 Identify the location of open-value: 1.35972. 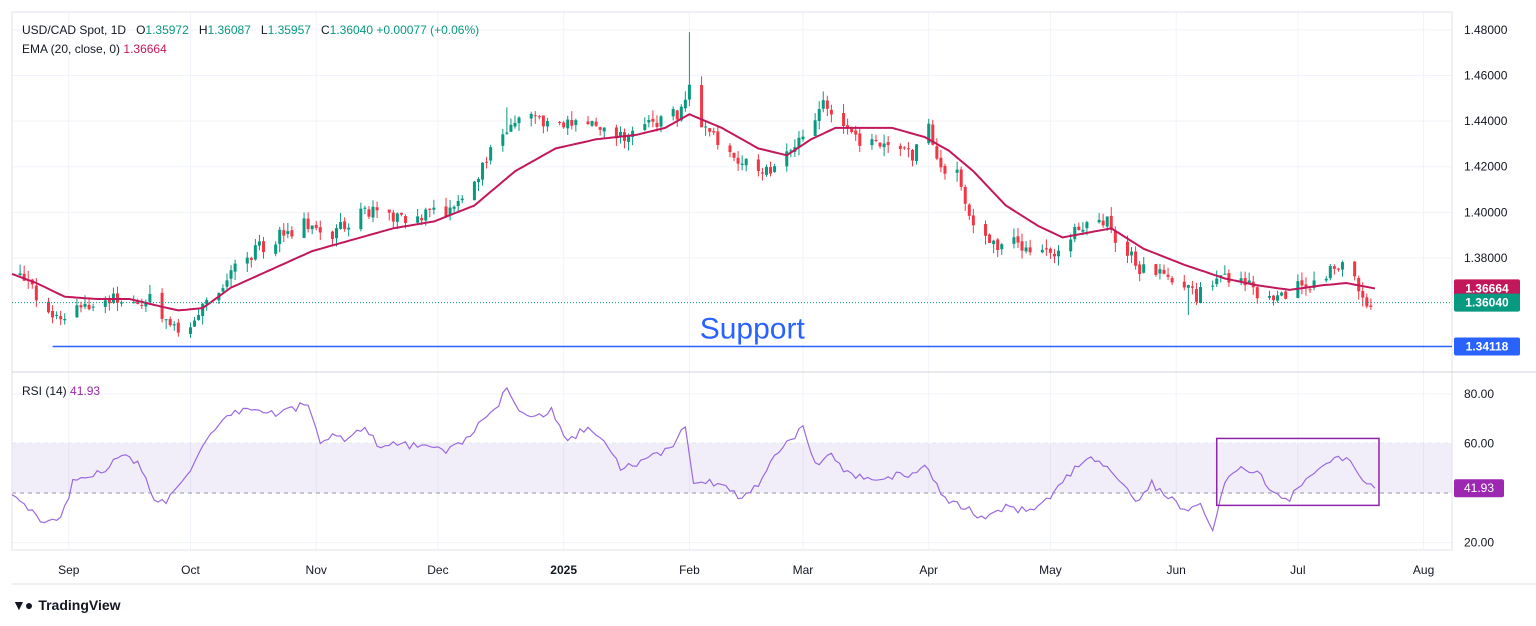
(167, 30).